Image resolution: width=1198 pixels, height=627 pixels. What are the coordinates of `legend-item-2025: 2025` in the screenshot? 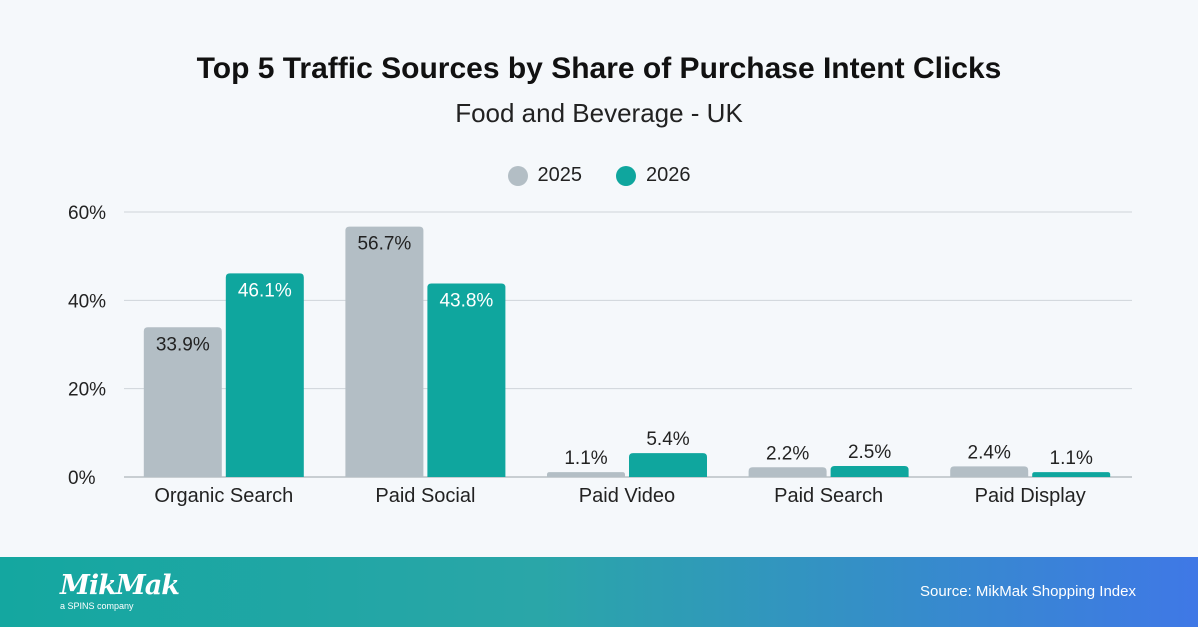 It's located at (545, 175).